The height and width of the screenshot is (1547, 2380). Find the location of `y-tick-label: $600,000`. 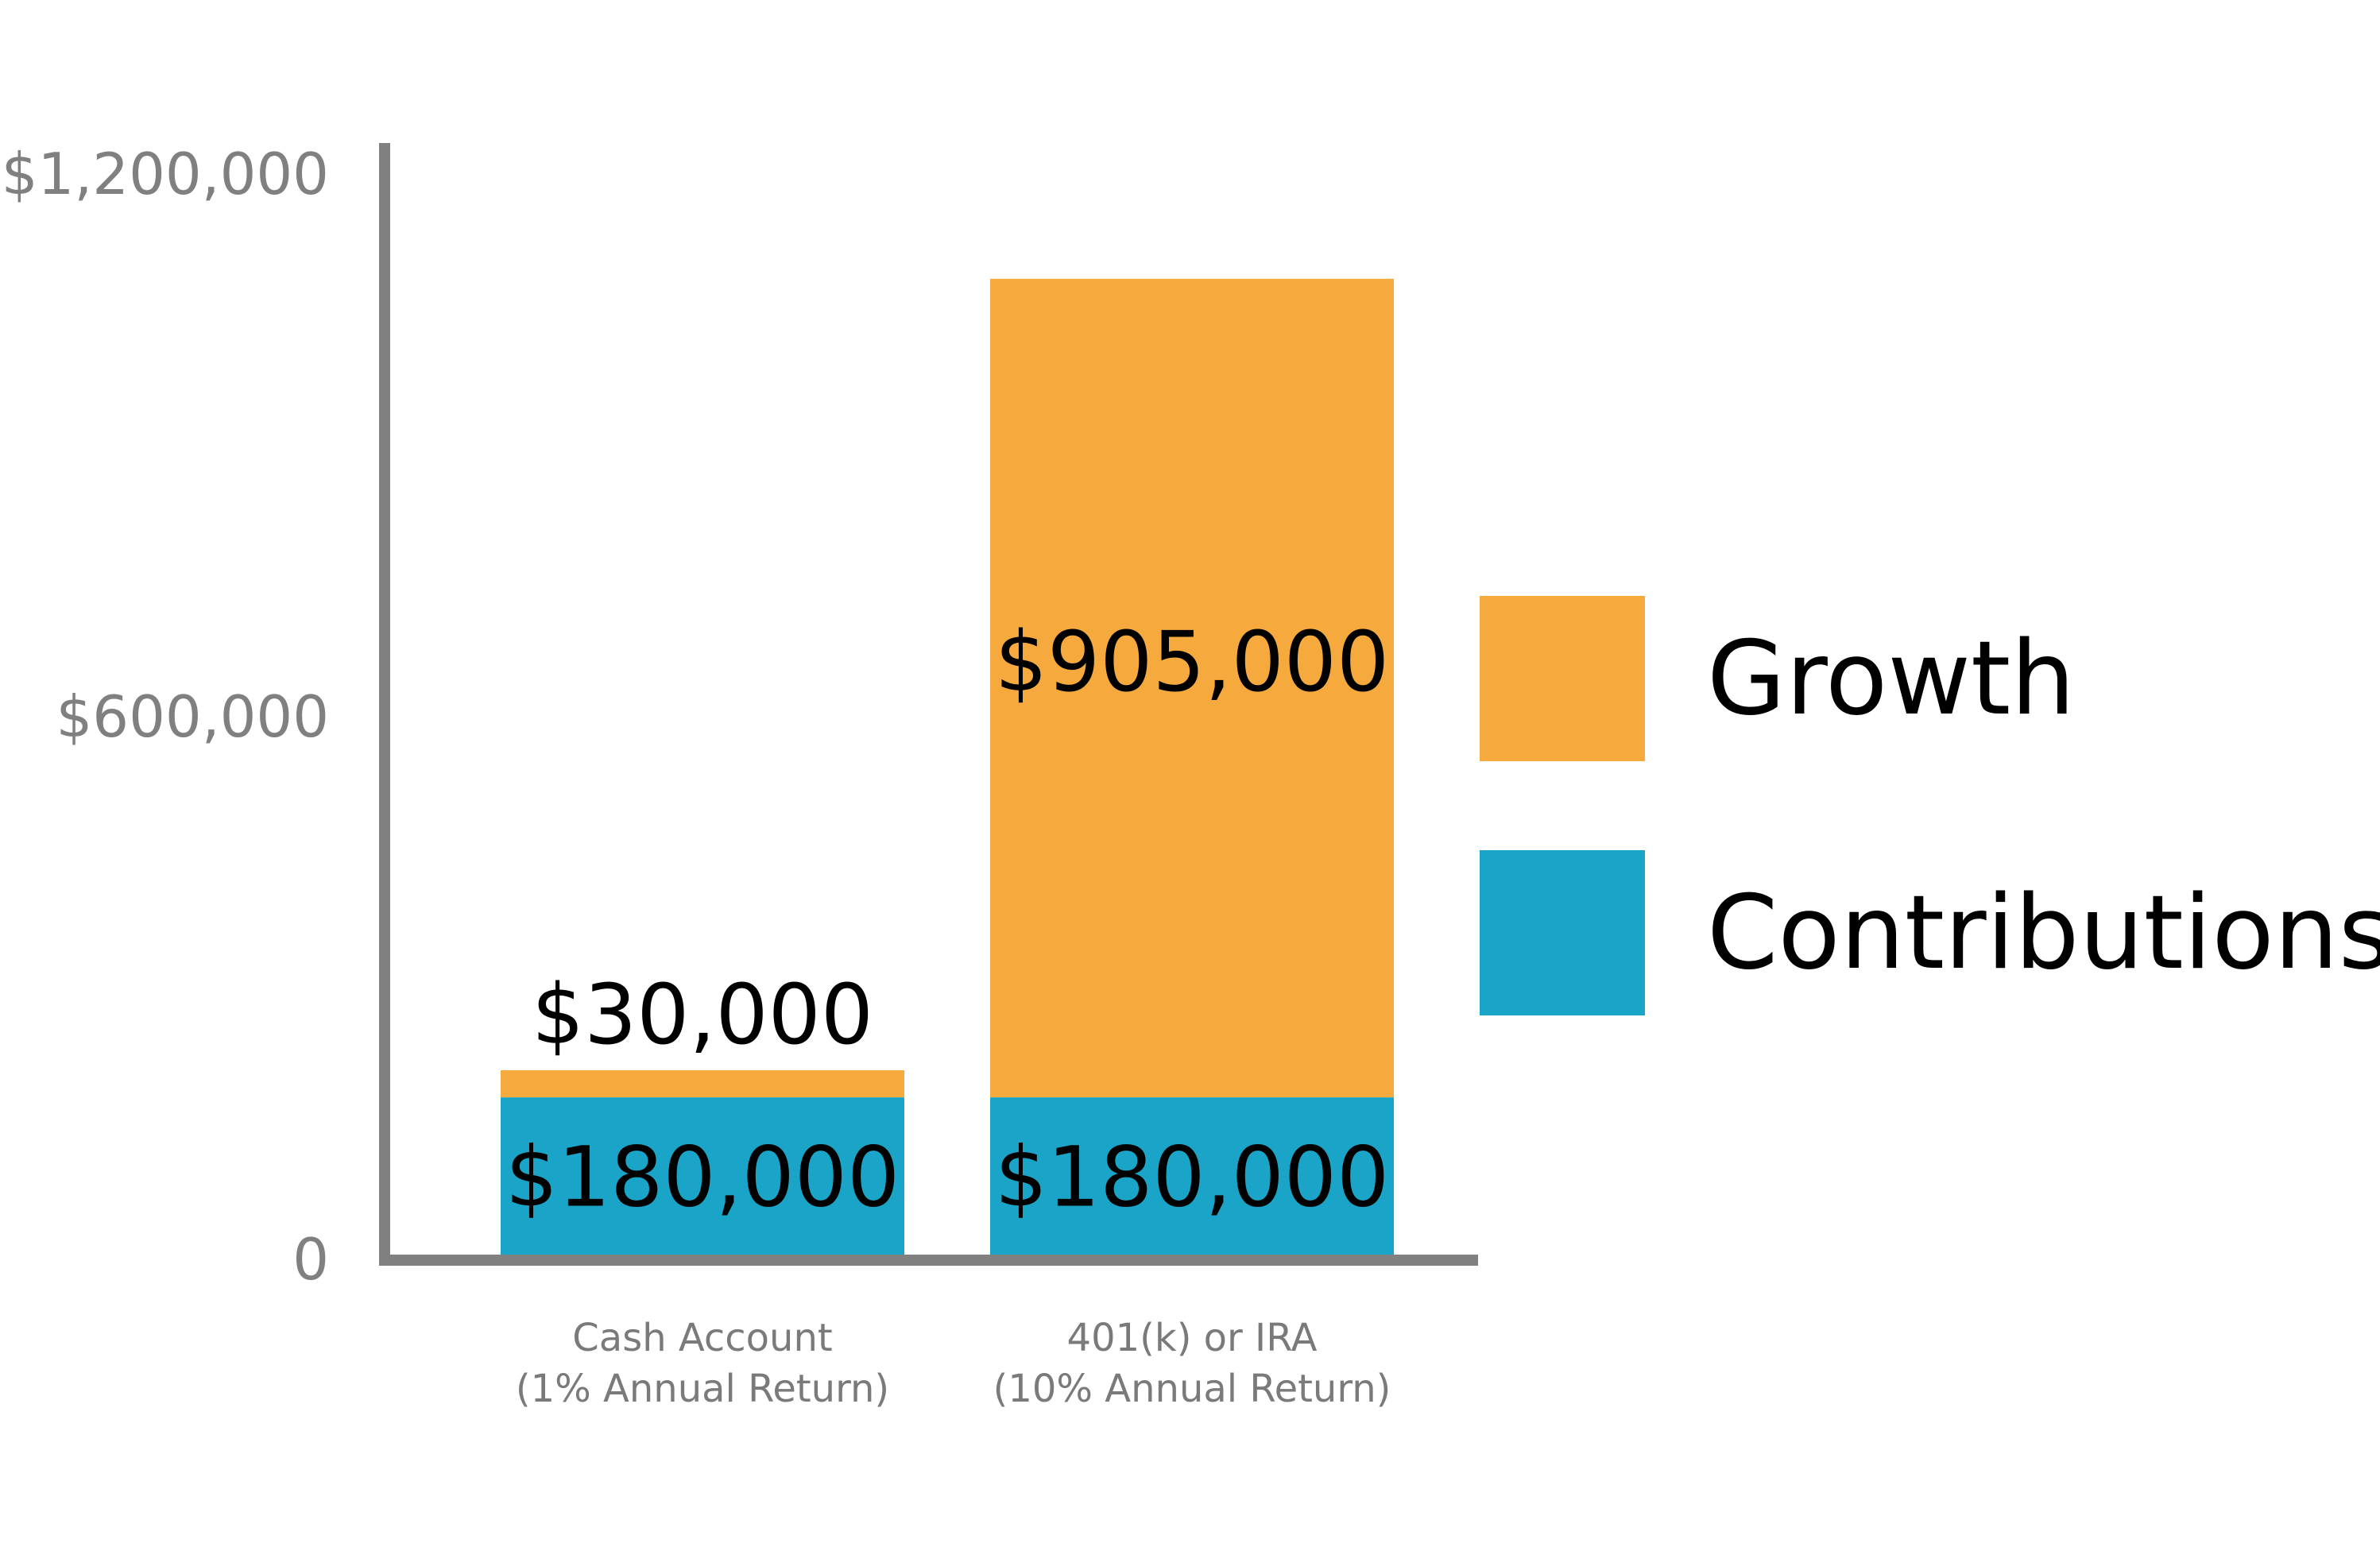

y-tick-label: $600,000 is located at coordinates (193, 716).